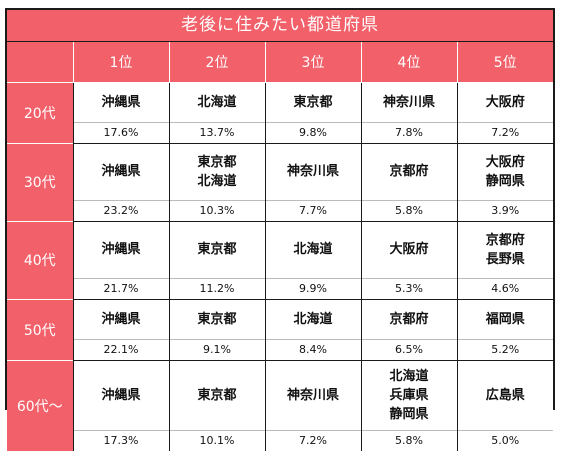 Image resolution: width=562 pixels, height=451 pixels. What do you see at coordinates (40, 405) in the screenshot?
I see `age-group-label: 60代～` at bounding box center [40, 405].